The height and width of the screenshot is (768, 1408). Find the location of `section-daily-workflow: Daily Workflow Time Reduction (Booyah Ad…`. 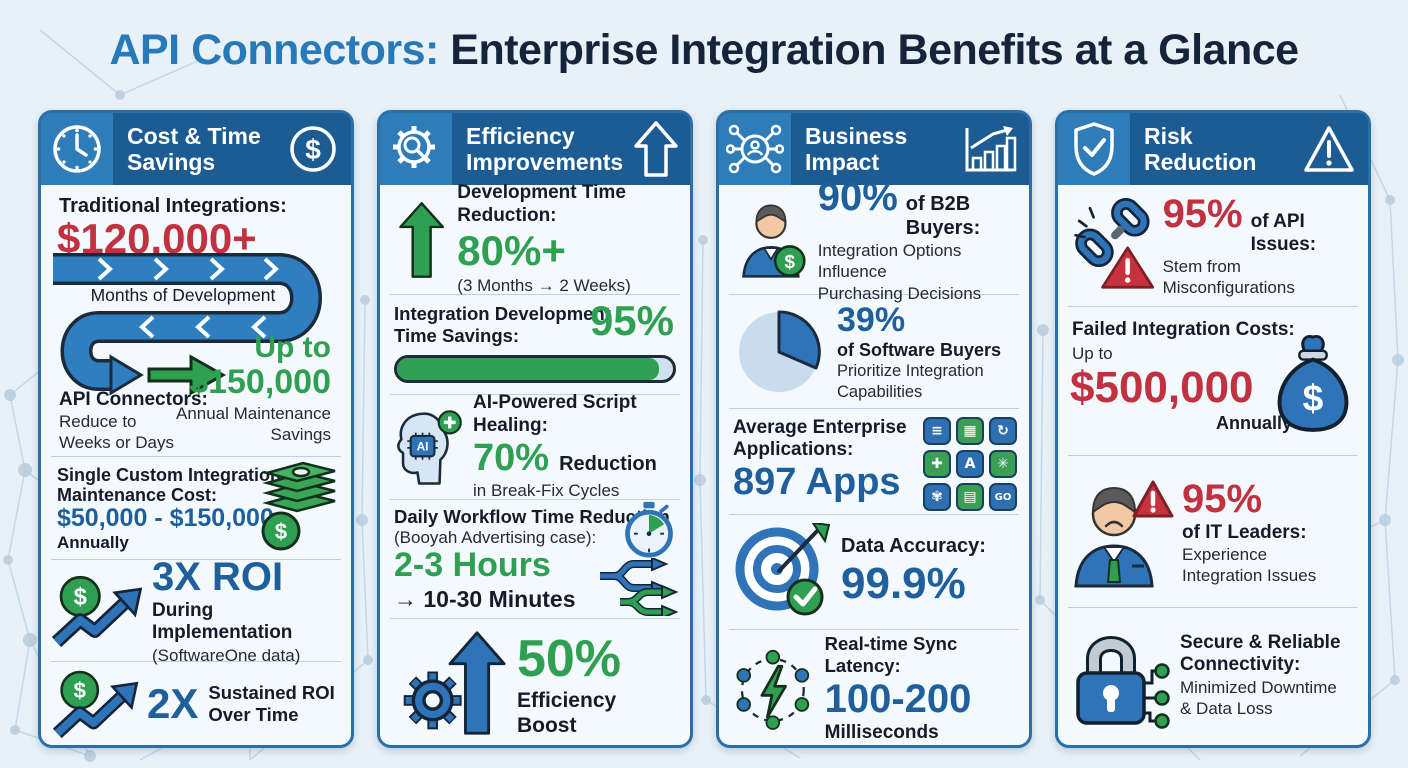

section-daily-workflow: Daily Workflow Time Reduction (Booyah Ad… is located at coordinates (535, 559).